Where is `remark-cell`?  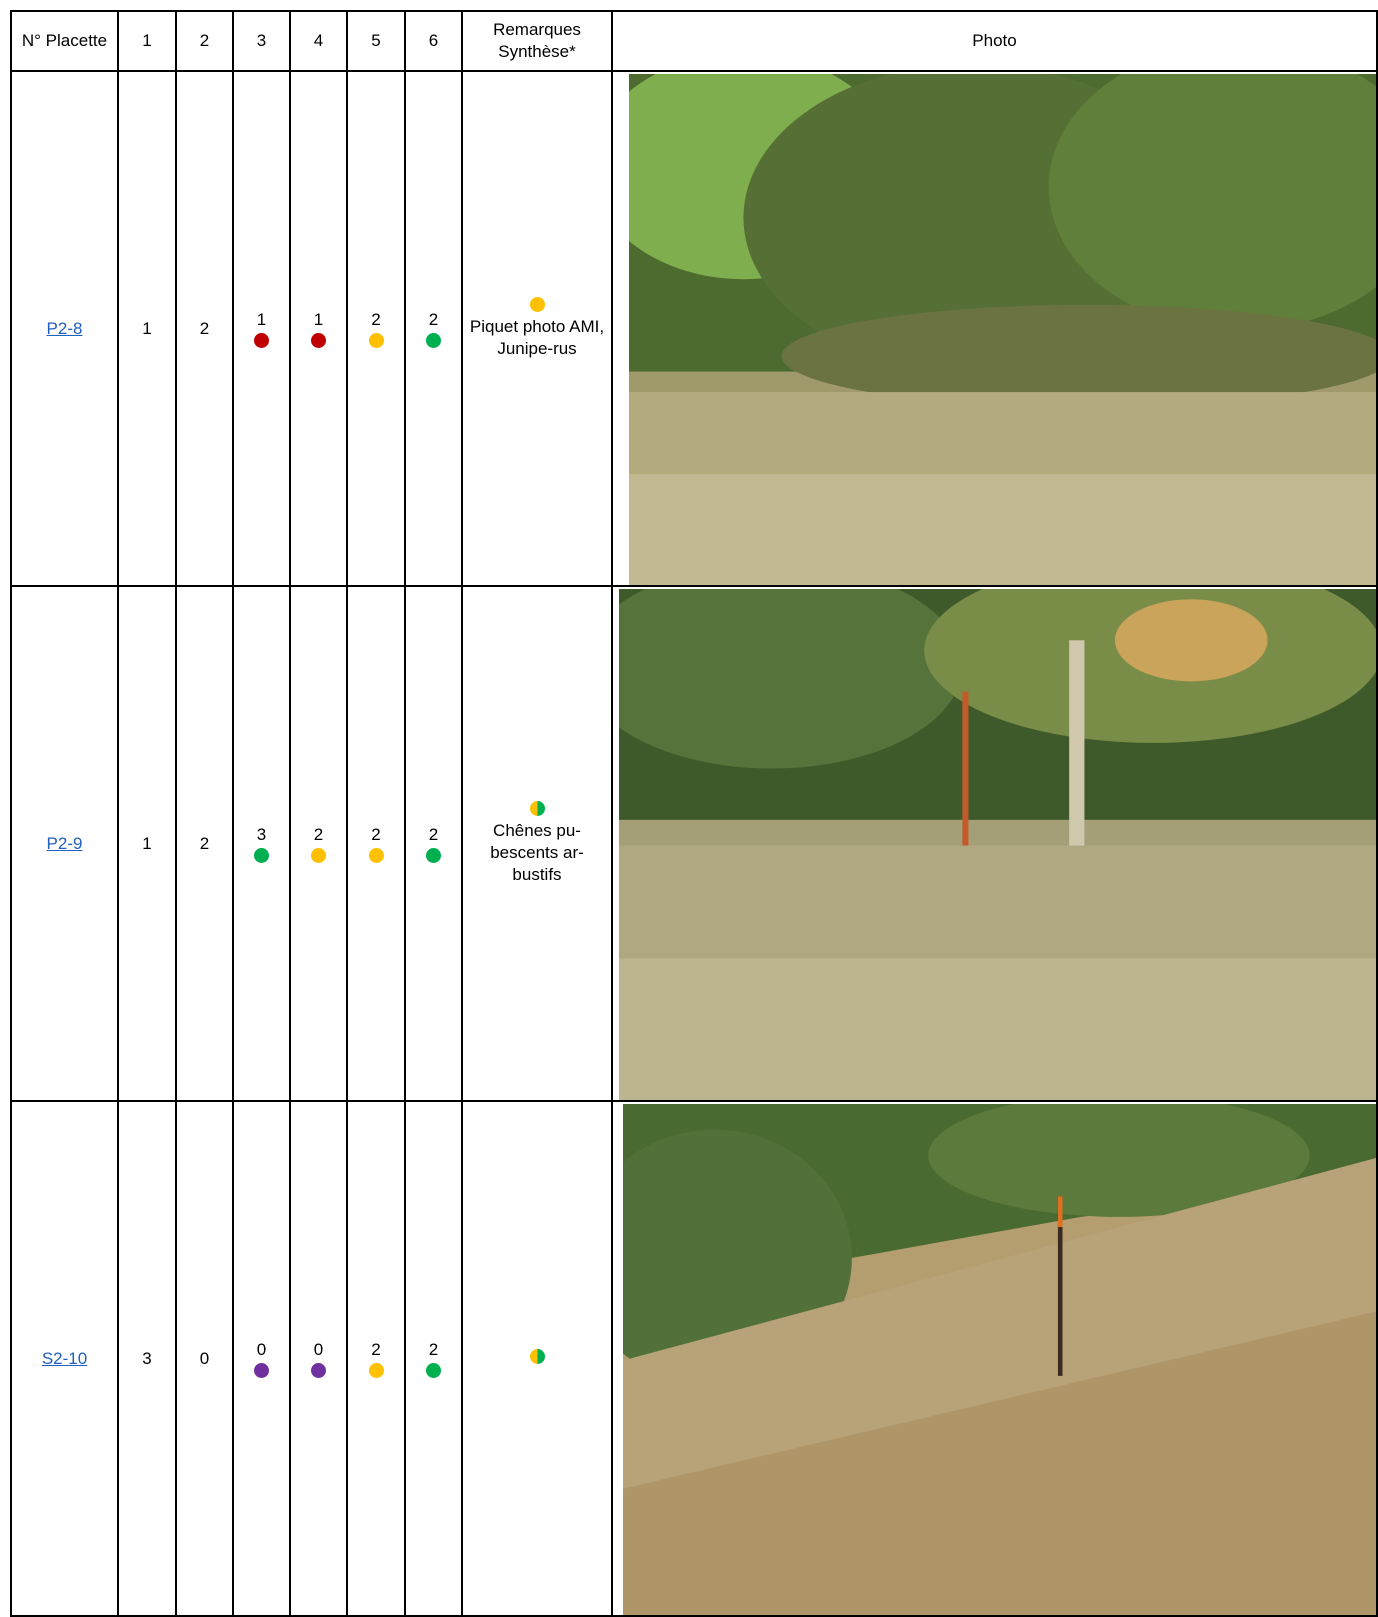
remark-cell is located at coordinates (537, 1358).